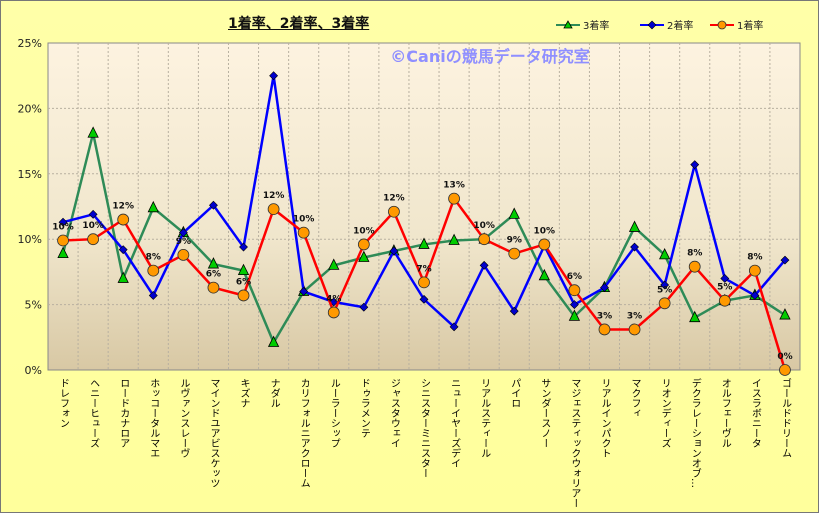 The image size is (819, 513). What do you see at coordinates (425, 428) in the screenshot?
I see `x-tick-label: シニスターミニスター` at bounding box center [425, 428].